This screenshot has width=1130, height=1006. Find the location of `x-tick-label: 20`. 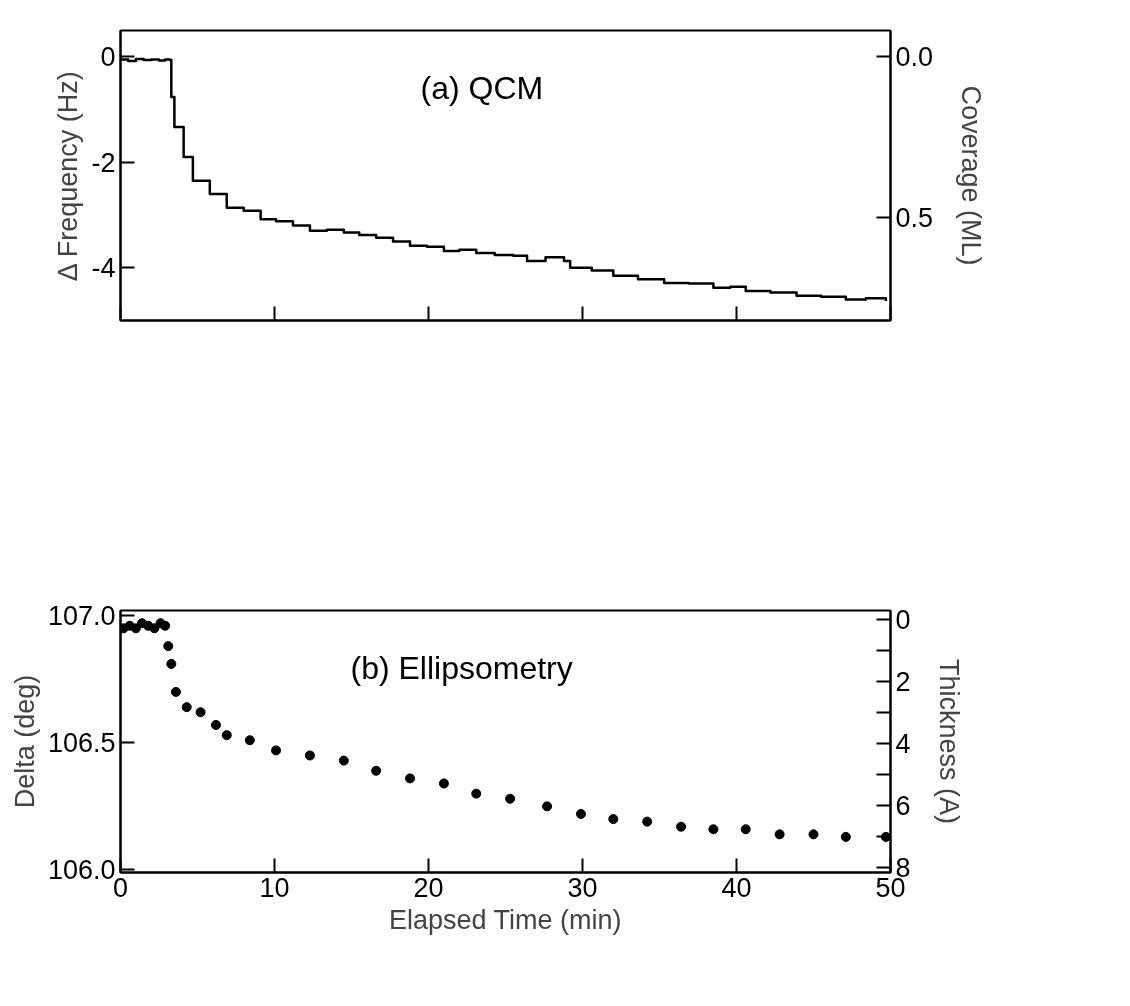

x-tick-label: 20 is located at coordinates (428, 887).